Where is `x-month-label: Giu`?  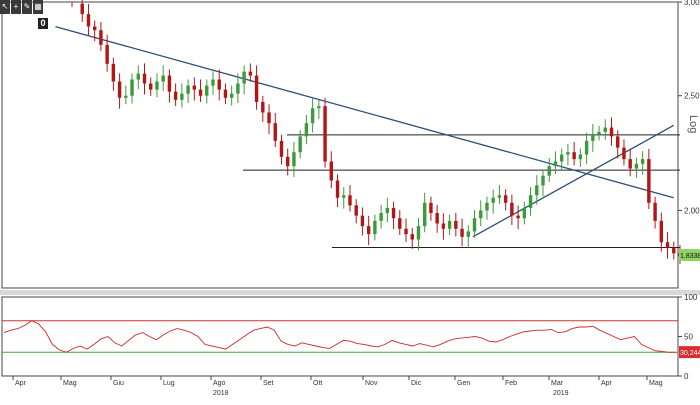
x-month-label: Giu is located at coordinates (118, 383).